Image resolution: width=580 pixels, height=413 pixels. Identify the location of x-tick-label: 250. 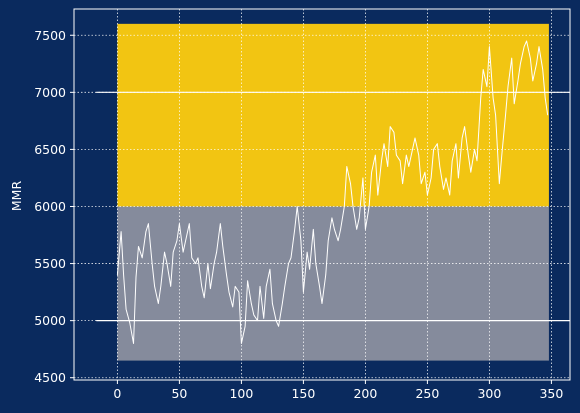
(427, 393).